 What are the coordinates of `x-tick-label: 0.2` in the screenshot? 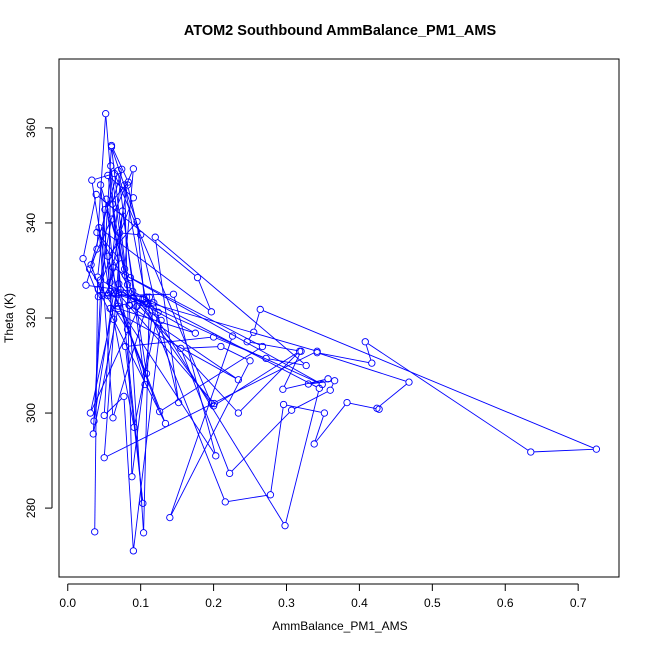 It's located at (213, 603).